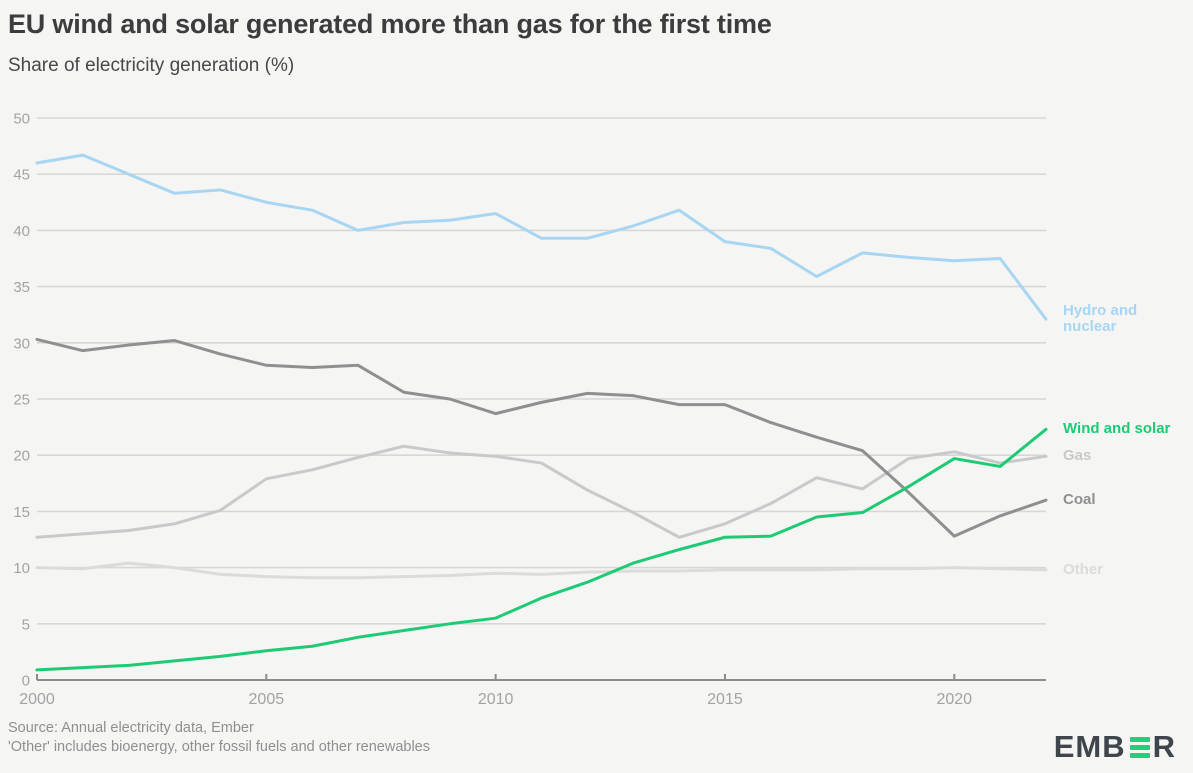 The height and width of the screenshot is (773, 1193). I want to click on ember-logo-text-emb: EMB, so click(1089, 746).